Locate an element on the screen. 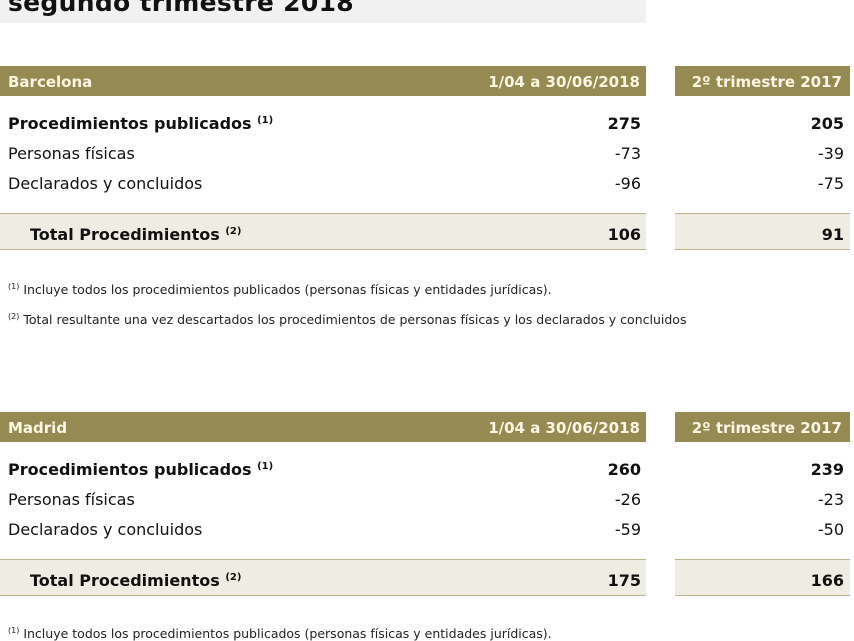 This screenshot has height=641, width=854. value-current: -26 is located at coordinates (627, 499).